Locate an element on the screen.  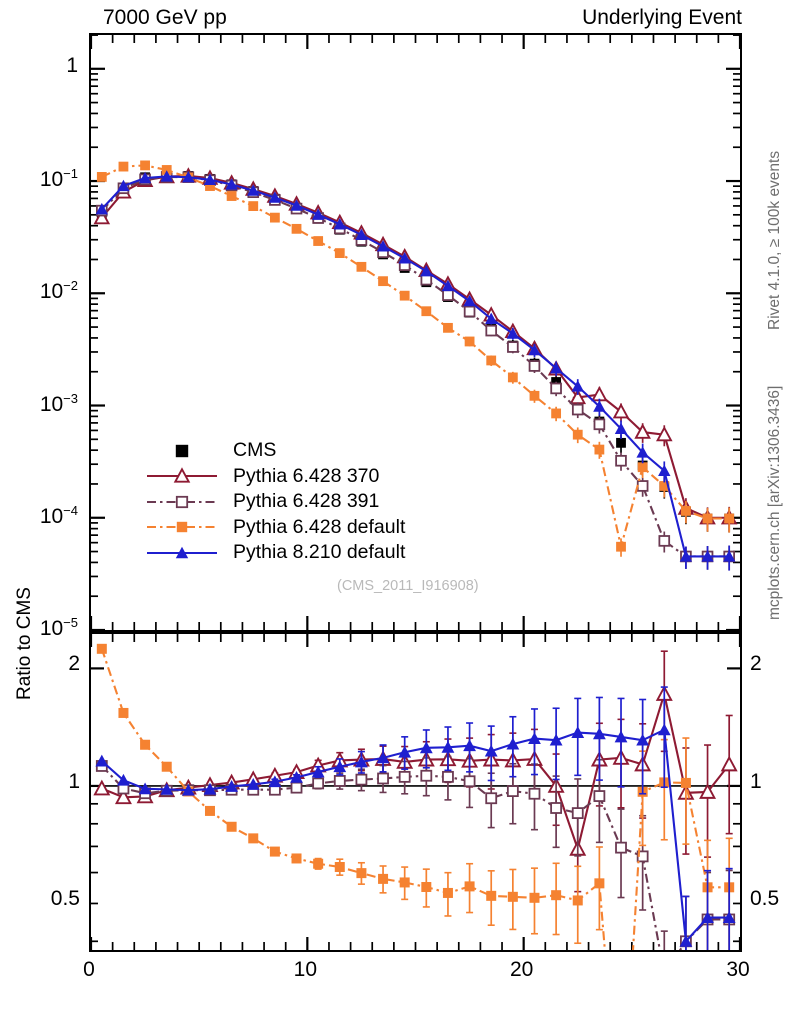
y-tick-label: 10⁻¹ is located at coordinates (58, 179).